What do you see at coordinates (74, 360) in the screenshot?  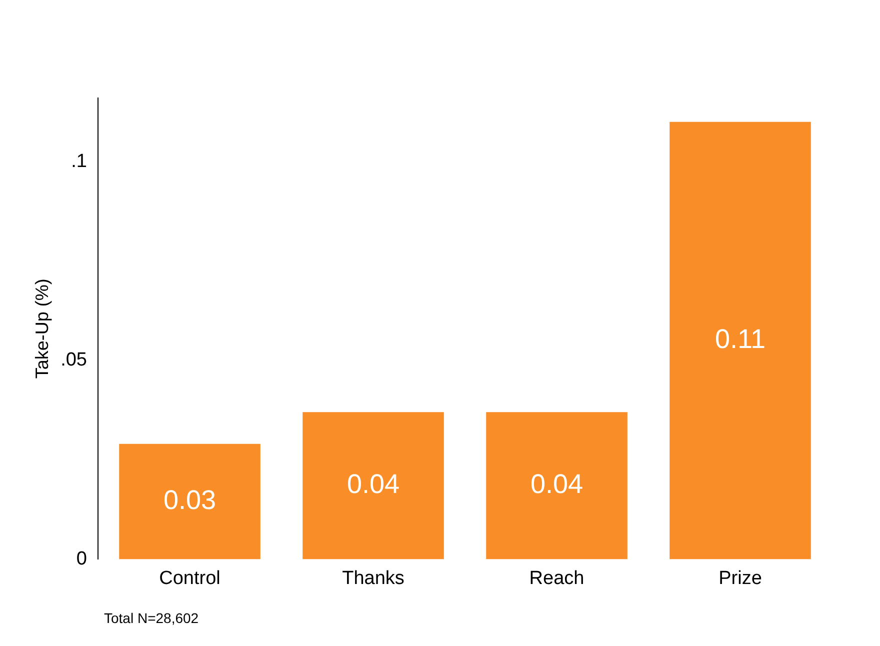 I see `y-tick-label: .05` at bounding box center [74, 360].